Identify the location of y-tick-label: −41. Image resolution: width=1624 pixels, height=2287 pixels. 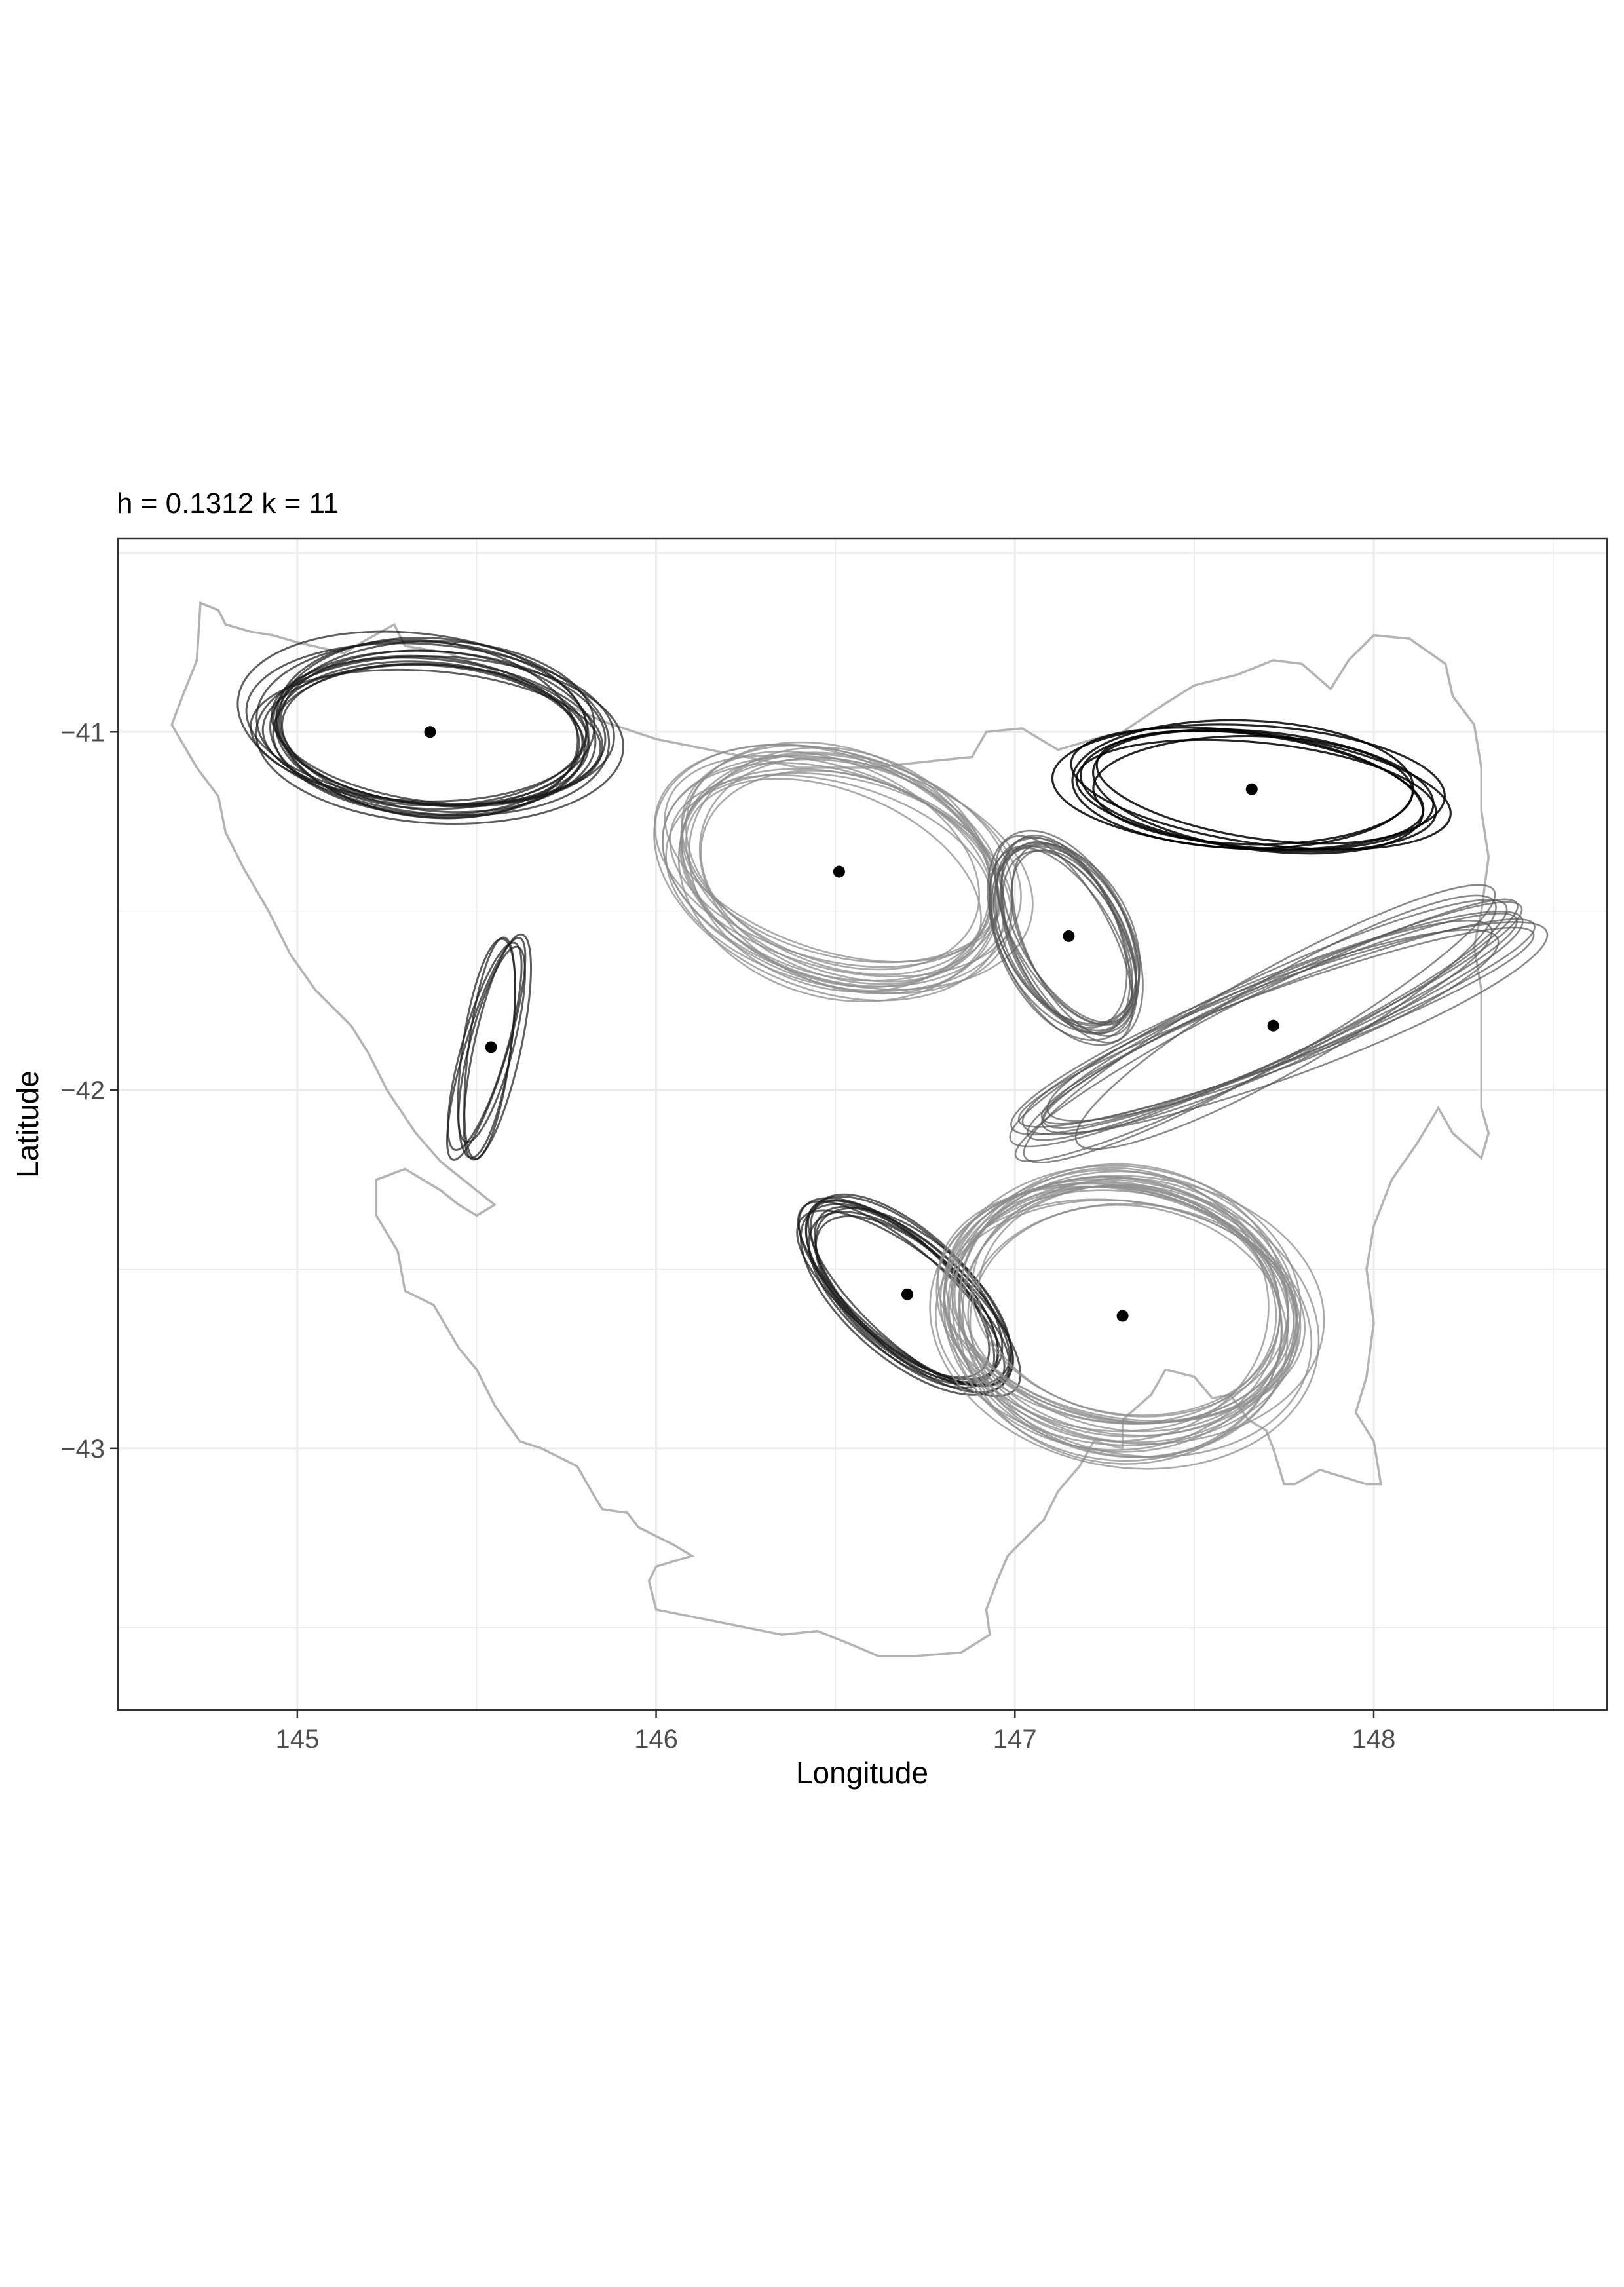
(82, 733).